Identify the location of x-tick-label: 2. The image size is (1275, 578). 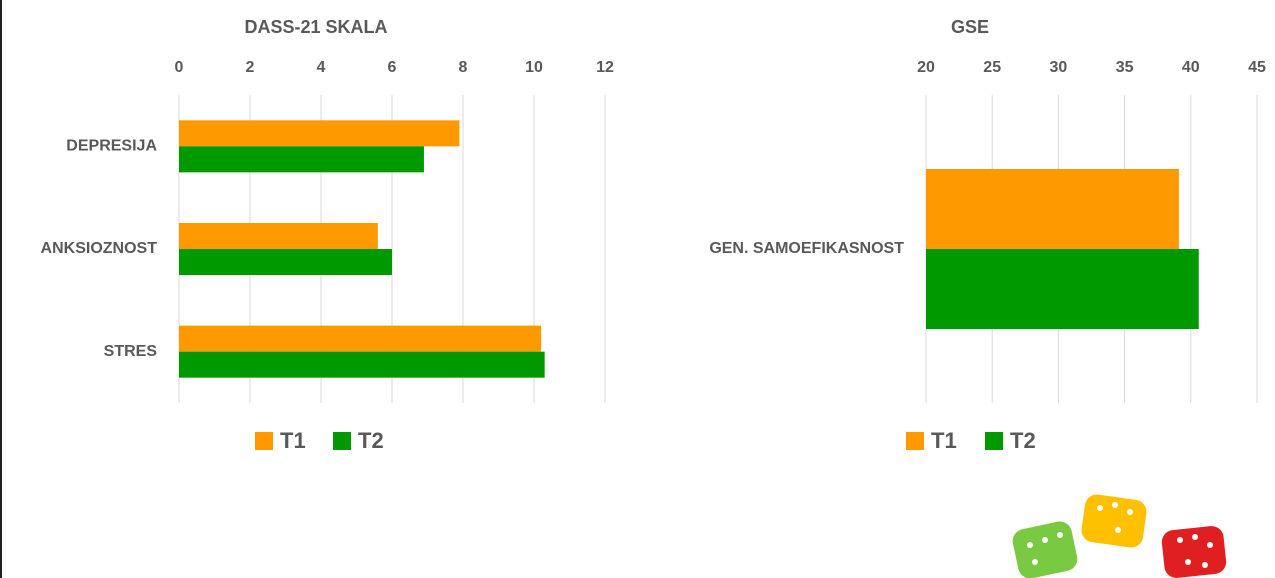
(250, 67).